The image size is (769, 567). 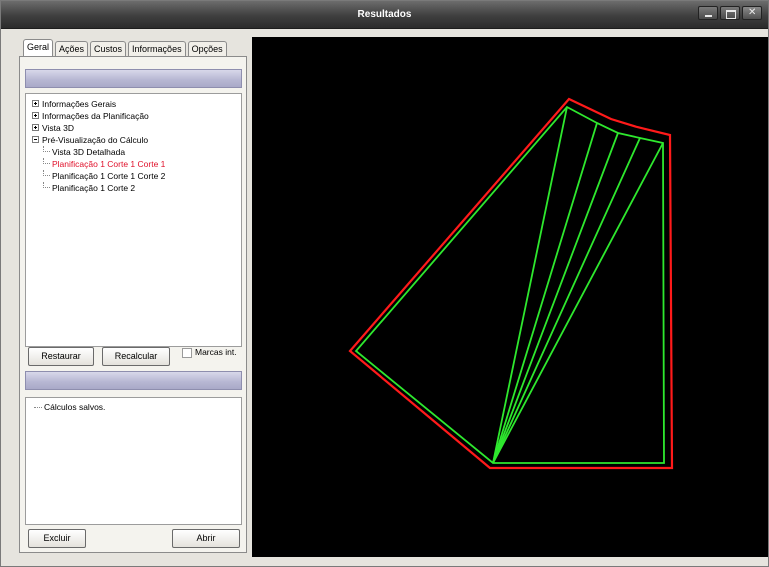 What do you see at coordinates (207, 49) in the screenshot?
I see `tab-opcoes: Opções` at bounding box center [207, 49].